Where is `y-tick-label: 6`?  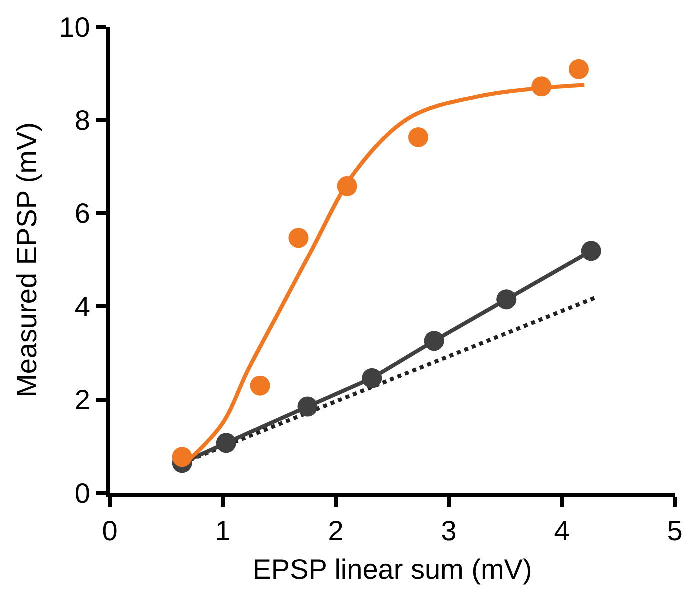 y-tick-label: 6 is located at coordinates (82, 214).